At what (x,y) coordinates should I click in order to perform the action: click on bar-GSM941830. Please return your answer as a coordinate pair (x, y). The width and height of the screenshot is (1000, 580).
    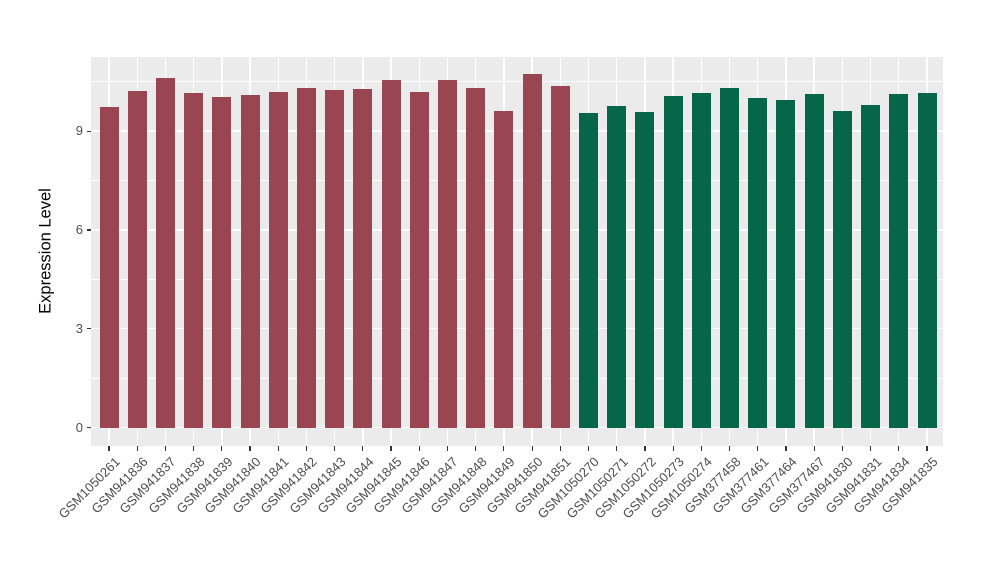
    Looking at the image, I should click on (842, 269).